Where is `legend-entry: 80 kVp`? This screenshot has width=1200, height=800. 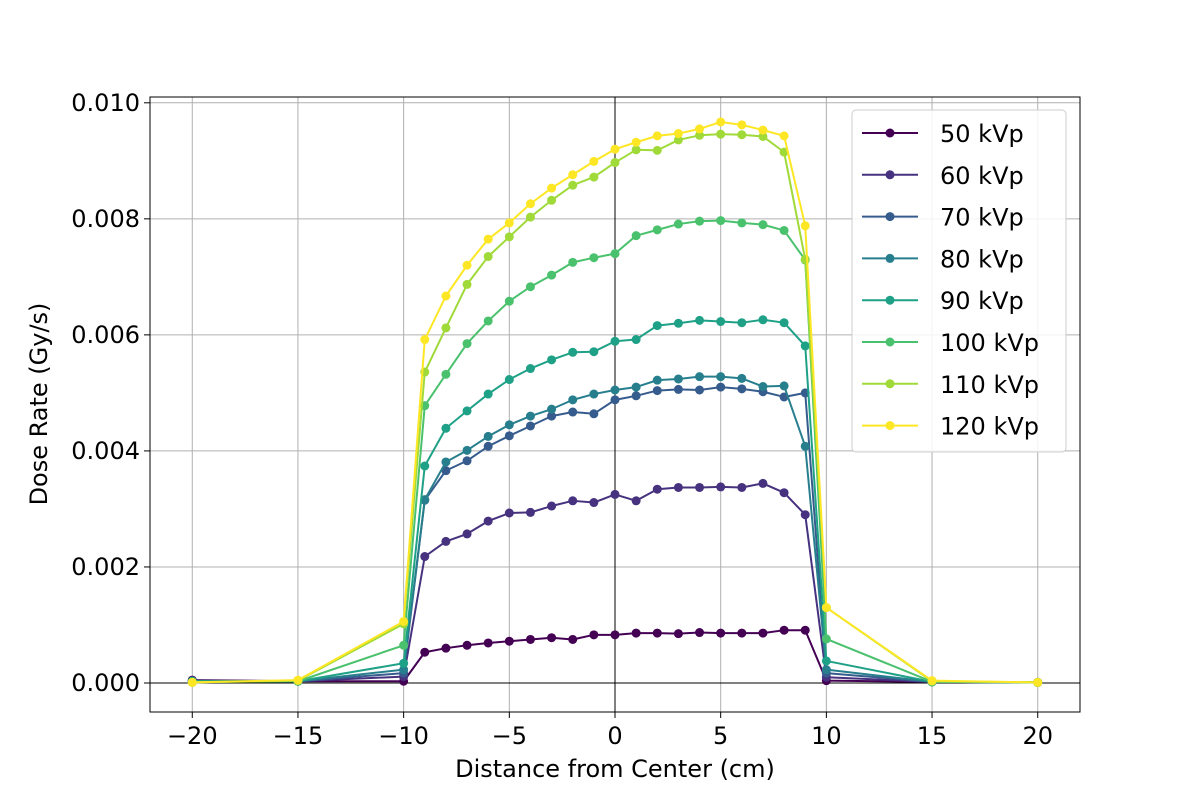
legend-entry: 80 kVp is located at coordinates (943, 259).